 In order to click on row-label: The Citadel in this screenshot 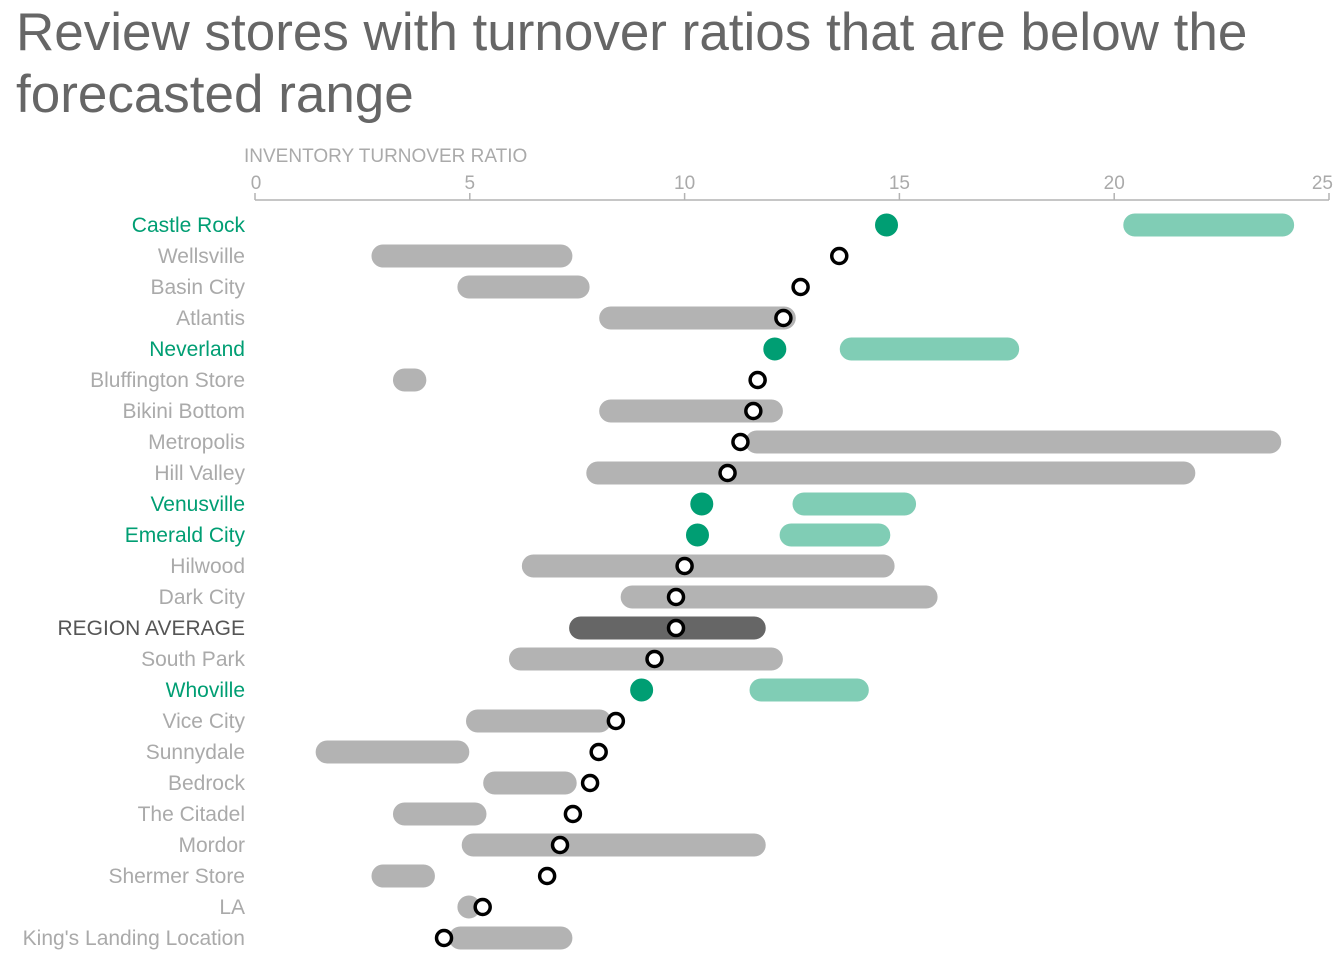, I will do `click(191, 814)`.